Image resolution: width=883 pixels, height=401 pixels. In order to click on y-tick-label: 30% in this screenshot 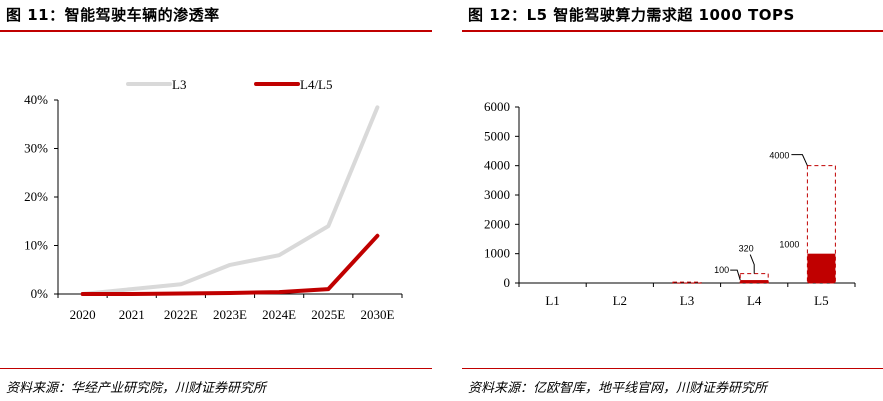, I will do `click(36, 148)`.